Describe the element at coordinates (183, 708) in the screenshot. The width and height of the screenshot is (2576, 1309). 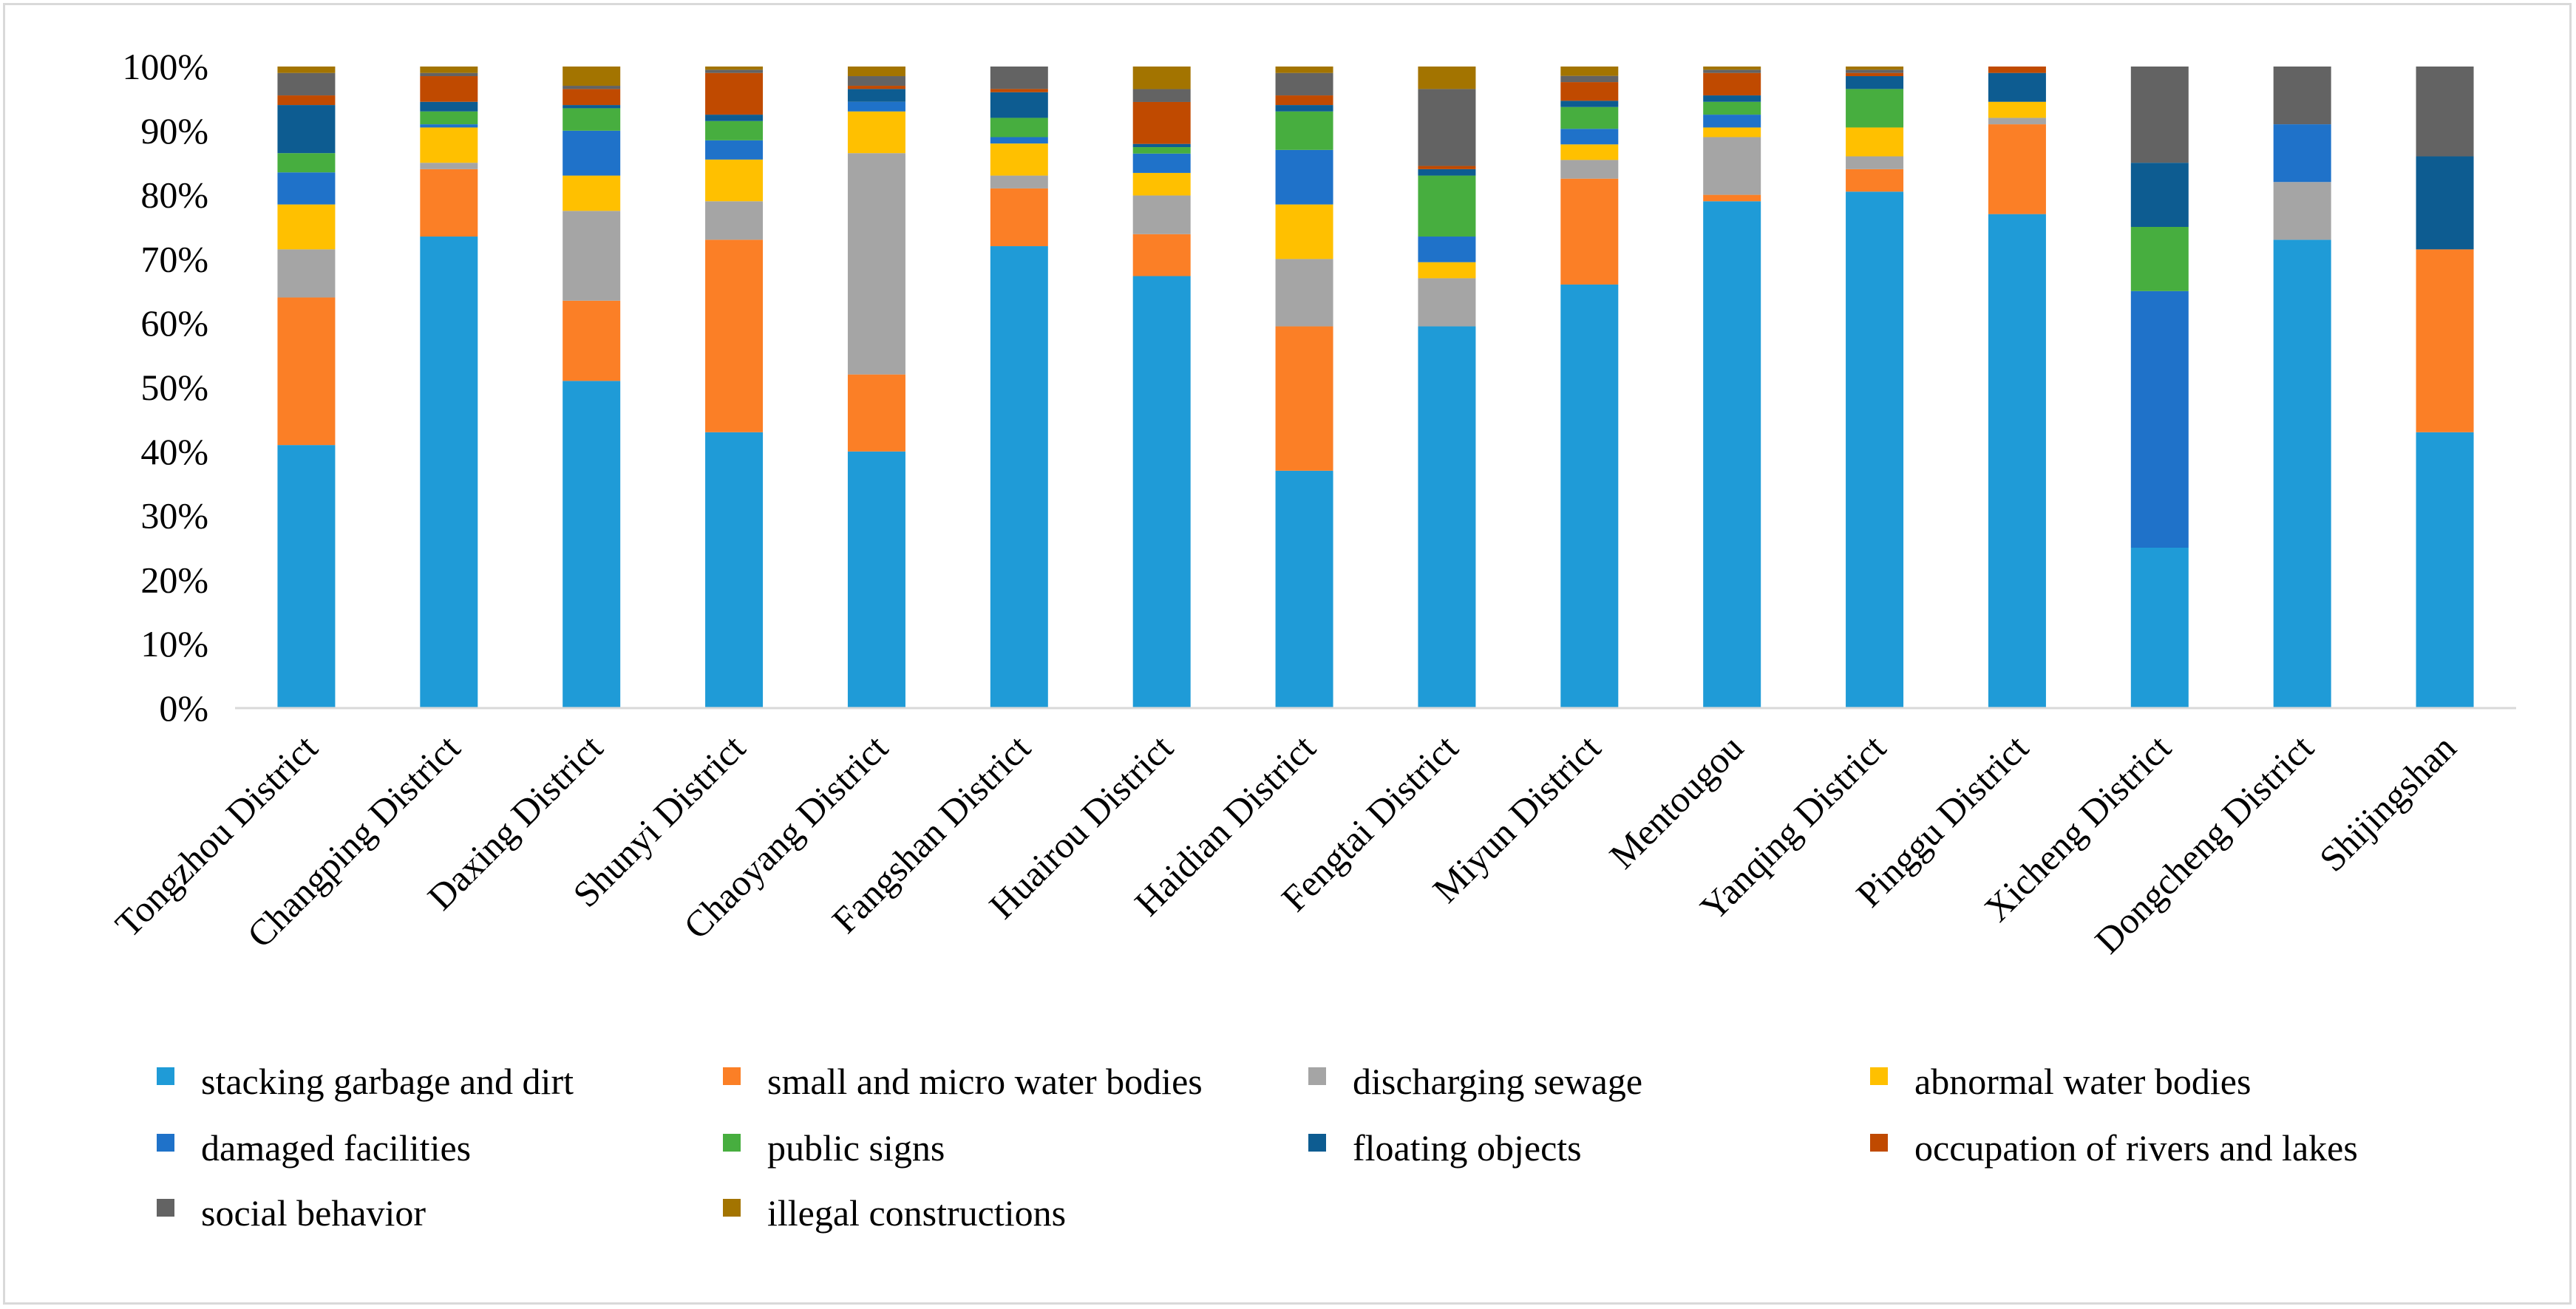
I see `y-tick-label: 0%` at that location.